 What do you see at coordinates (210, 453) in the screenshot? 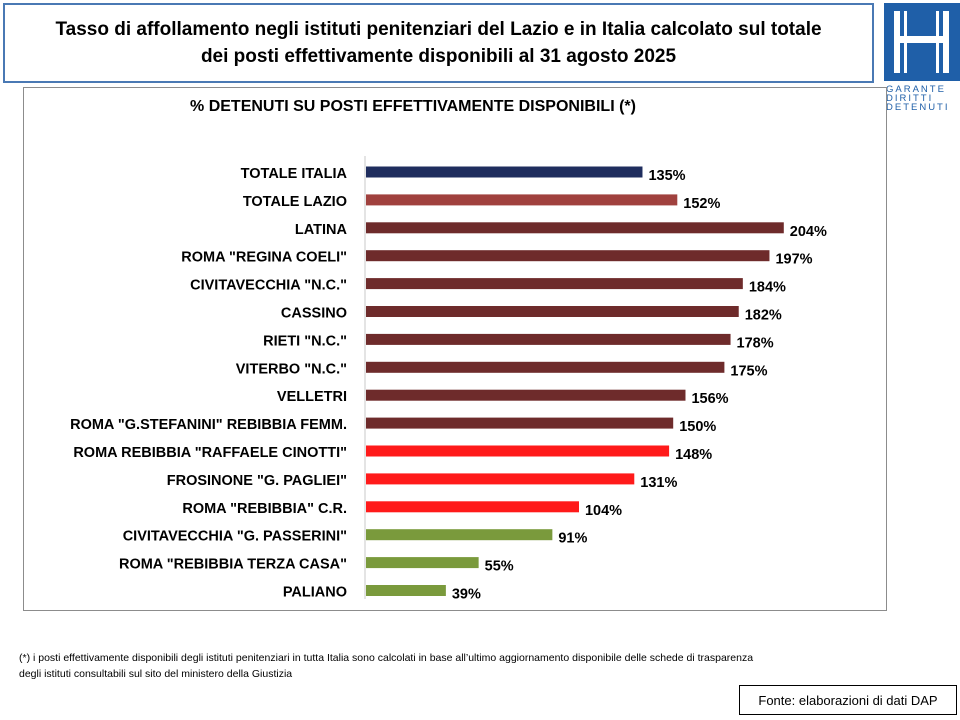
I see `category-label: ROMA REBIBBIA "RAFFAELE CINOTTI"` at bounding box center [210, 453].